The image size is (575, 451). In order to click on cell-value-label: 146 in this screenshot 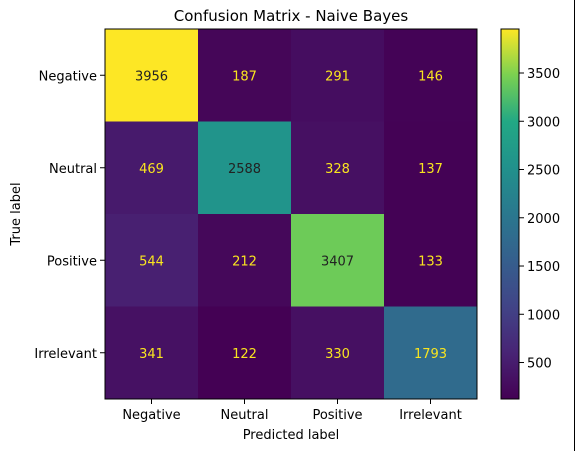, I will do `click(430, 76)`.